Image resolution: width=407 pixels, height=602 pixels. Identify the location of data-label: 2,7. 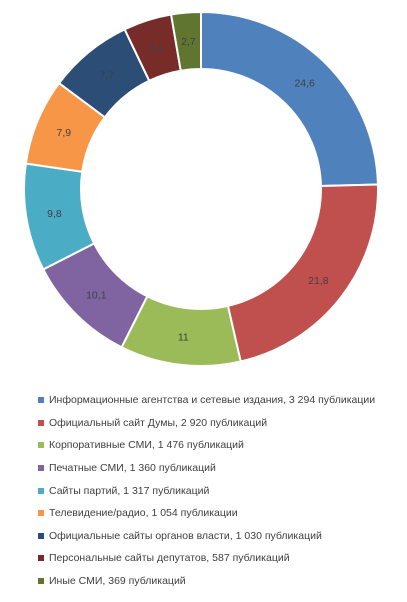
(188, 42).